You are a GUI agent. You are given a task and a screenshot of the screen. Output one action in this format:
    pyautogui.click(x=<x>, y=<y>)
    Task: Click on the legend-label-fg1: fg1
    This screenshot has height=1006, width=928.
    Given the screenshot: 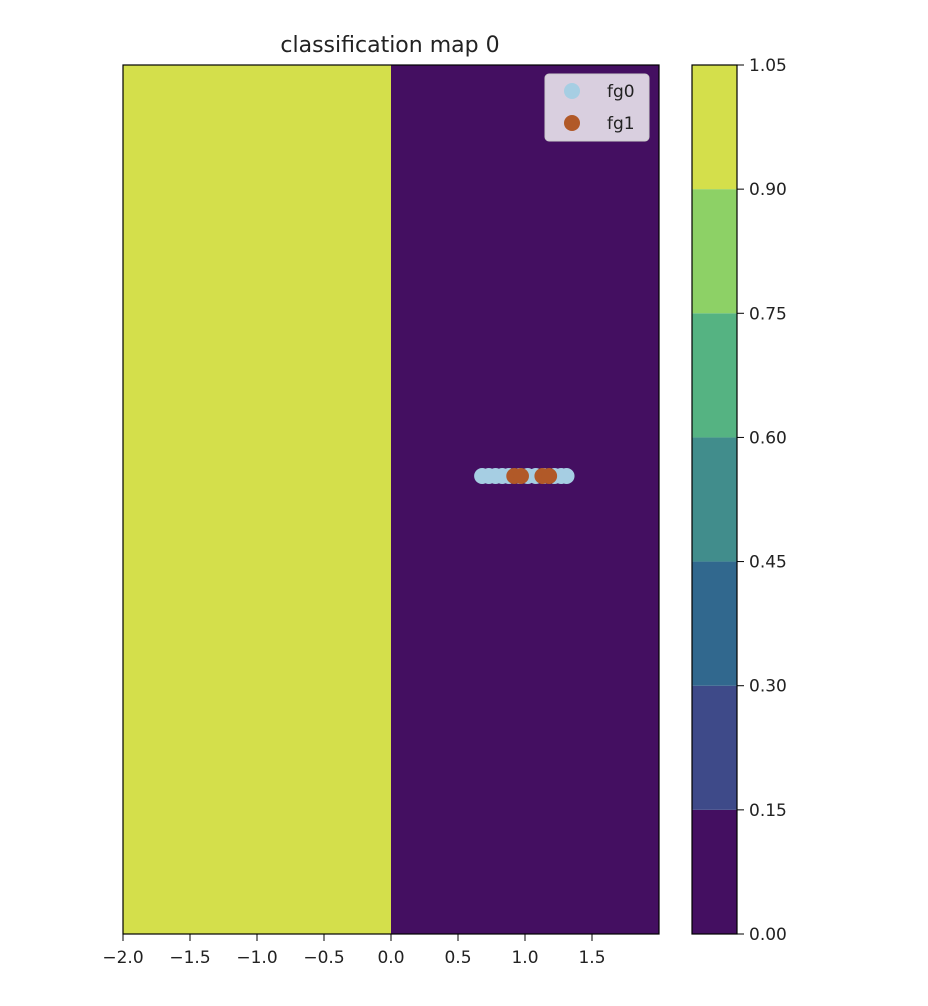 What is the action you would take?
    pyautogui.click(x=621, y=124)
    